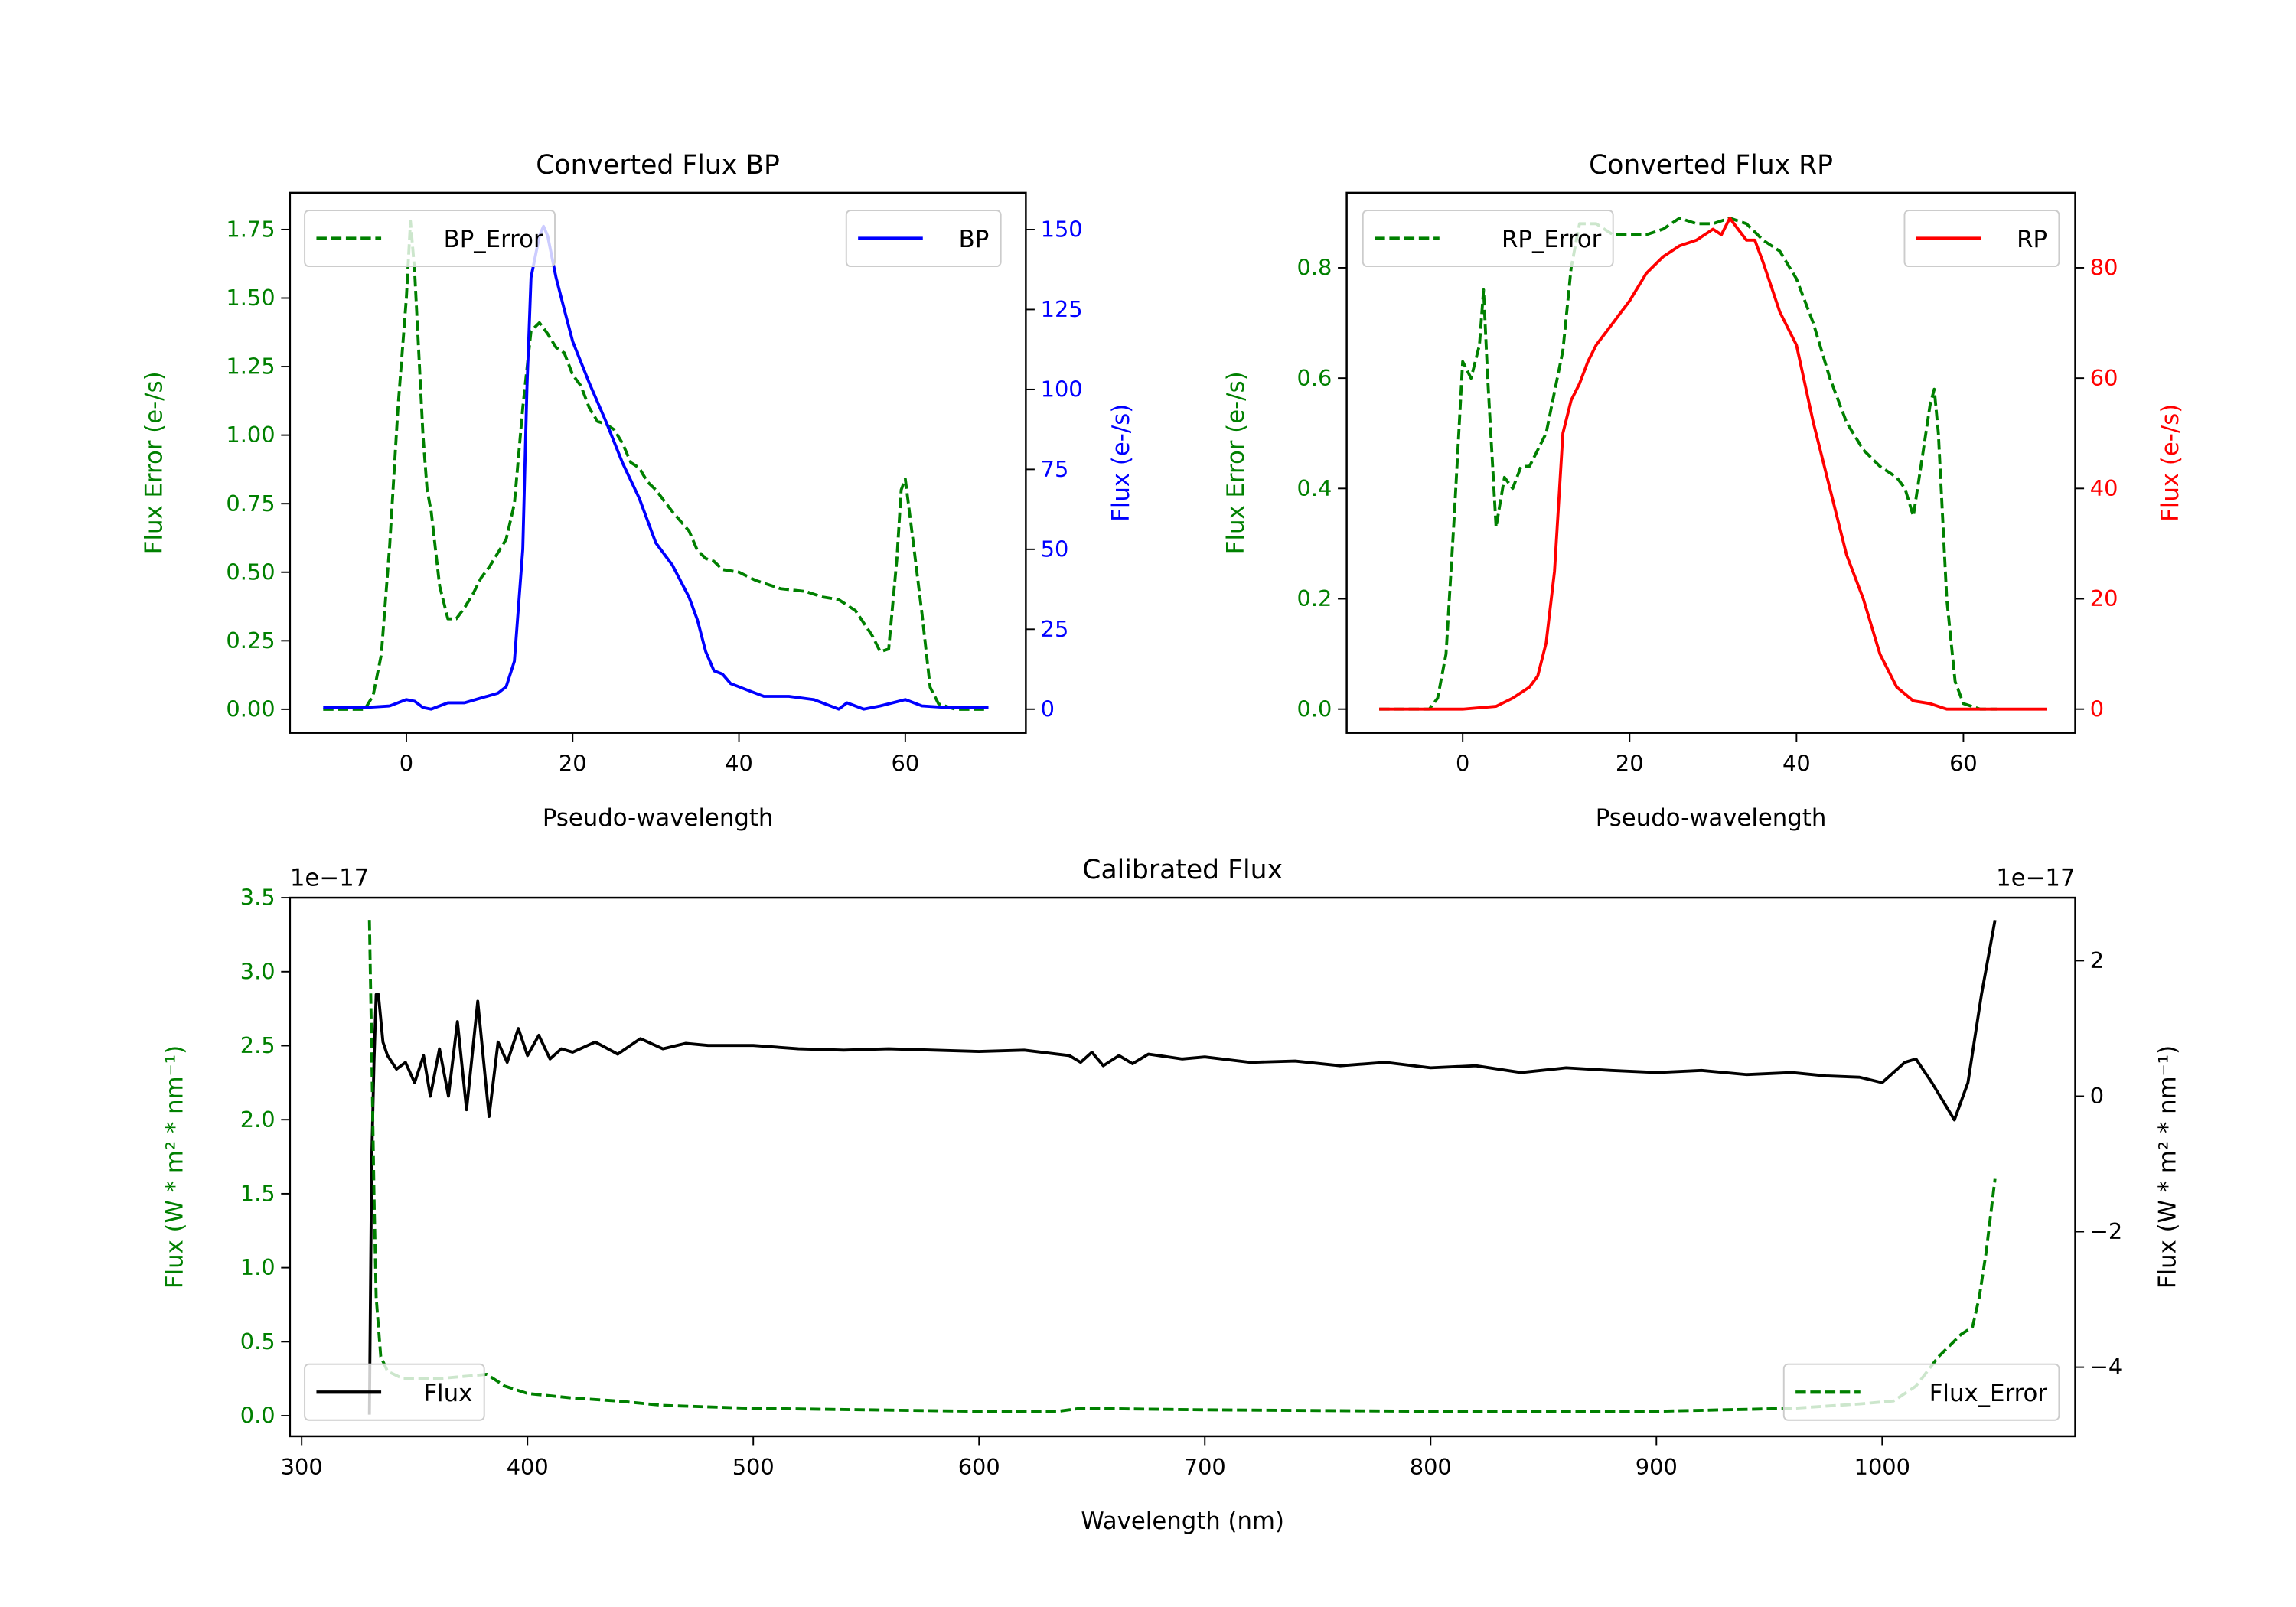 The width and height of the screenshot is (2296, 1607). I want to click on y-tick-label-right: 2, so click(2097, 960).